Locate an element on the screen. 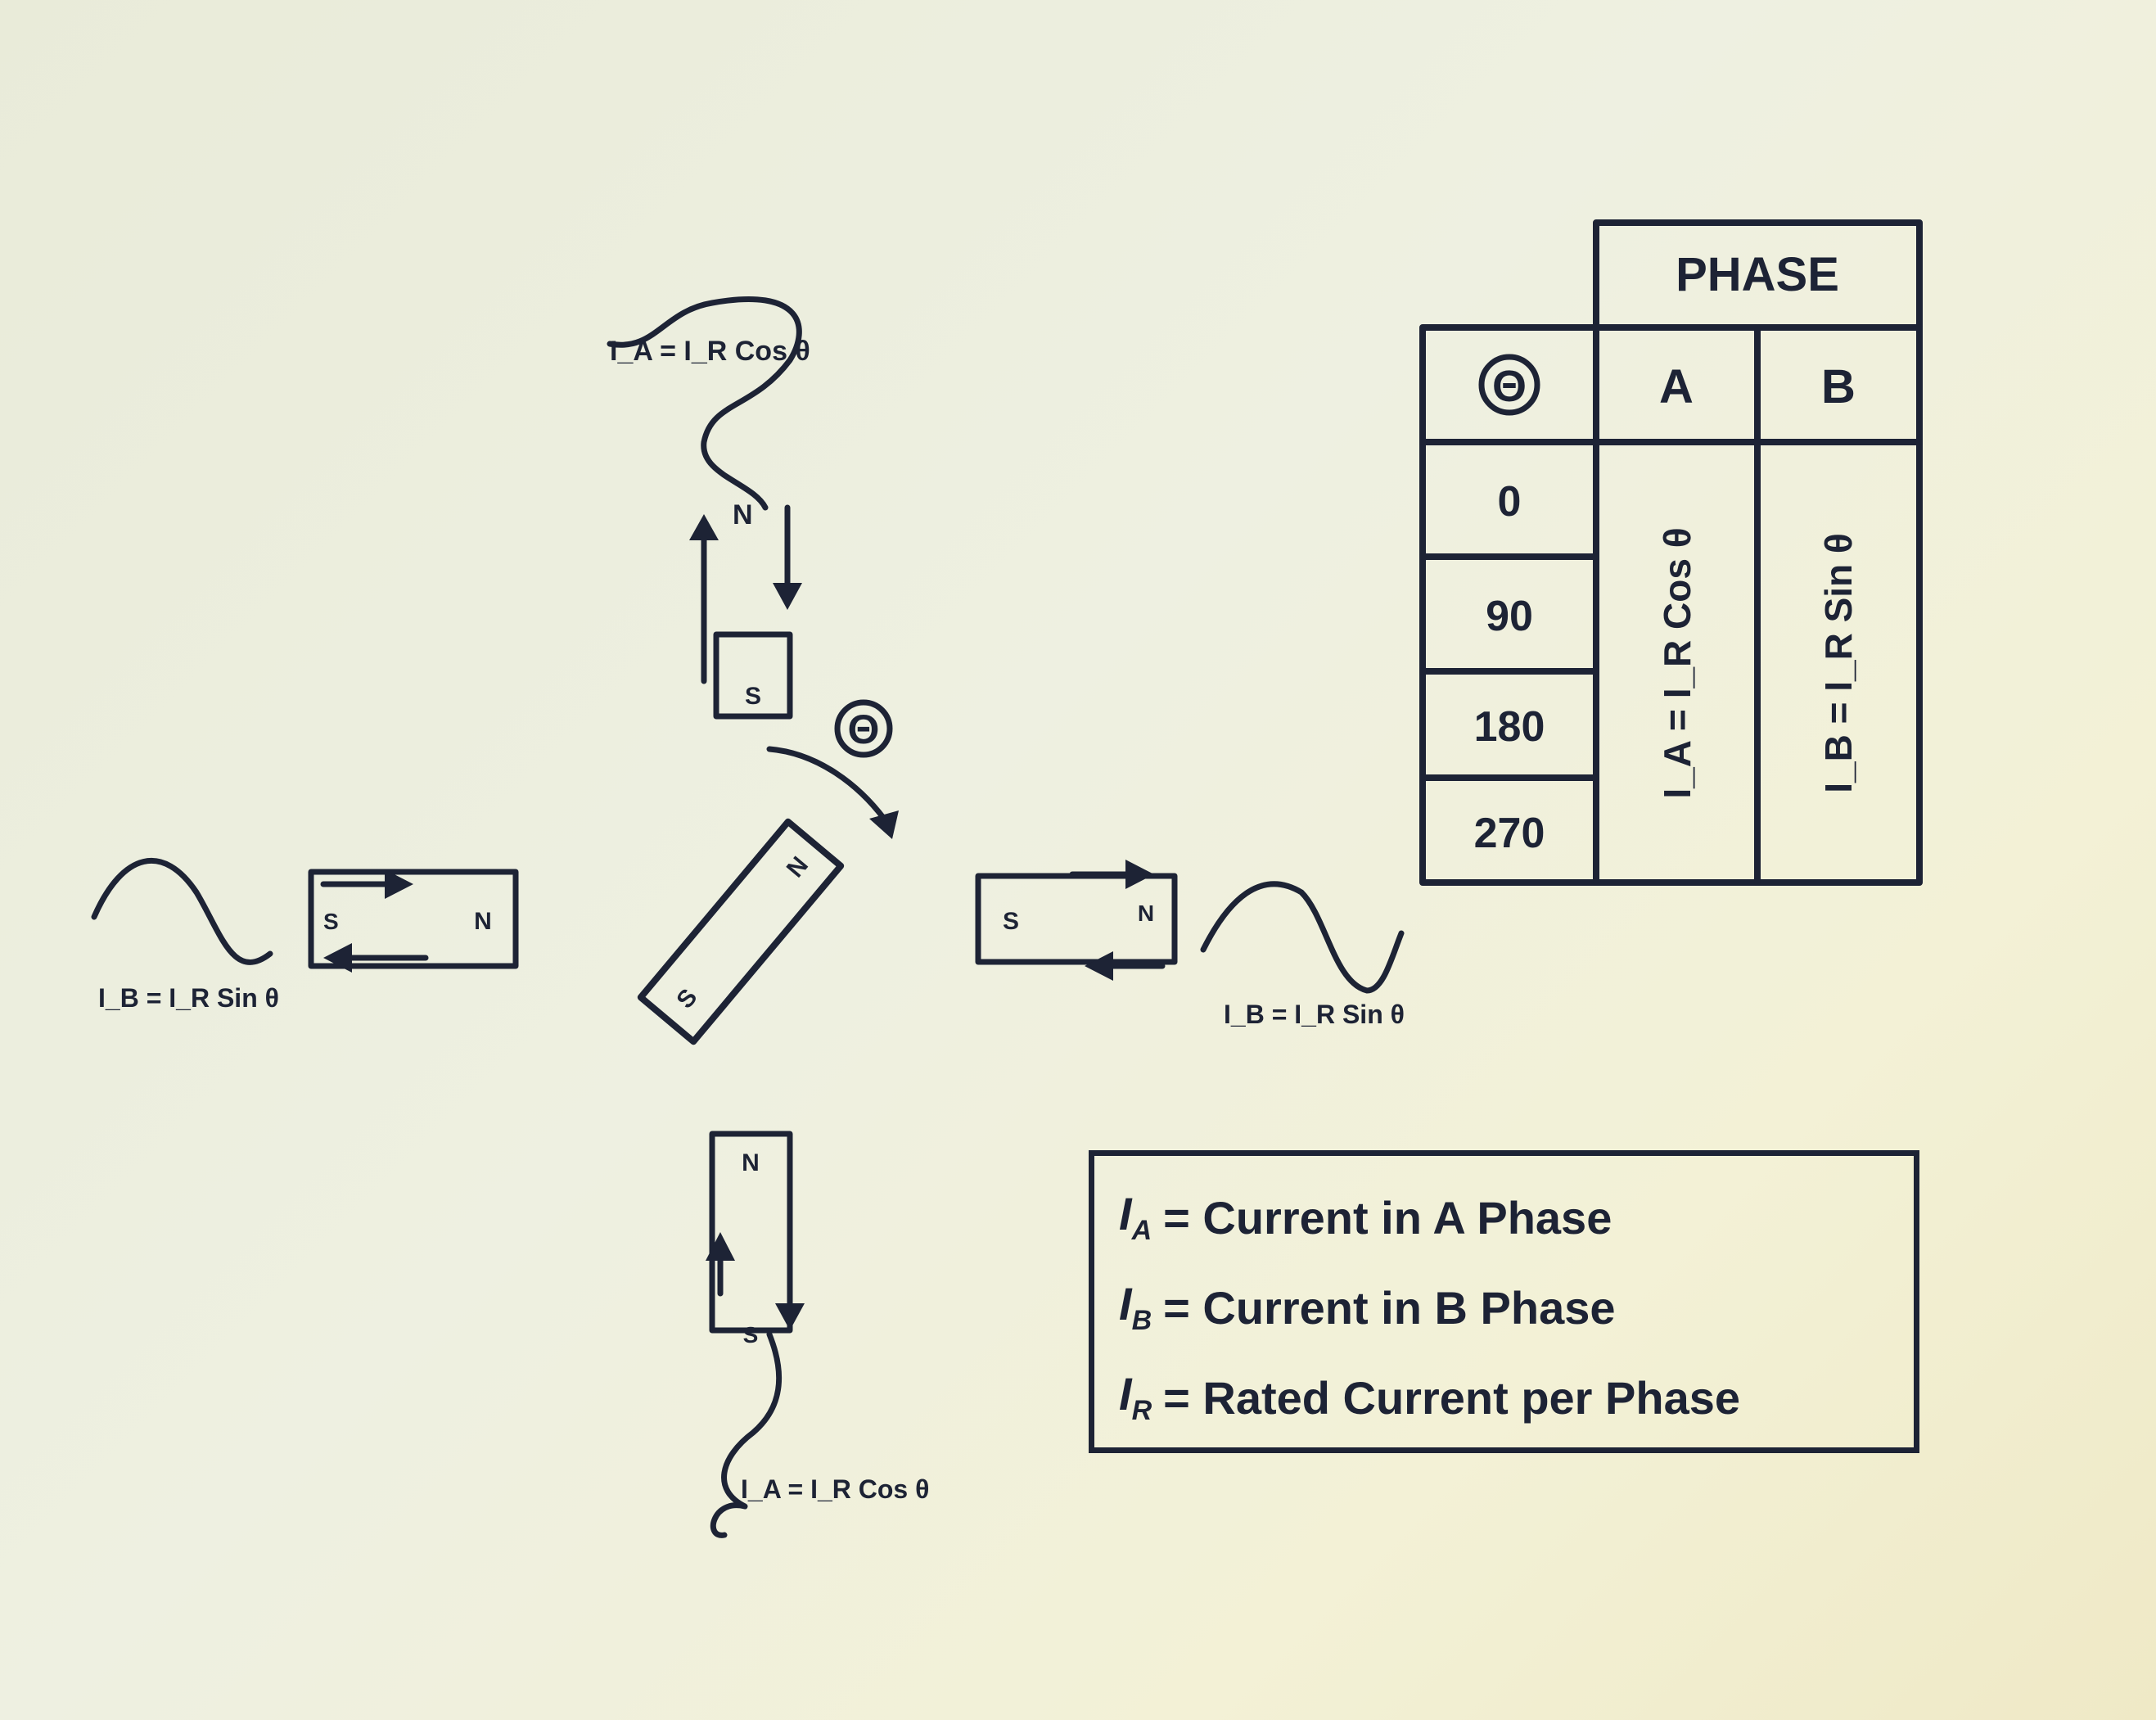 The width and height of the screenshot is (2156, 1720). right-coil-assembly: S N I_B = I_R Sin θ is located at coordinates (1190, 944).